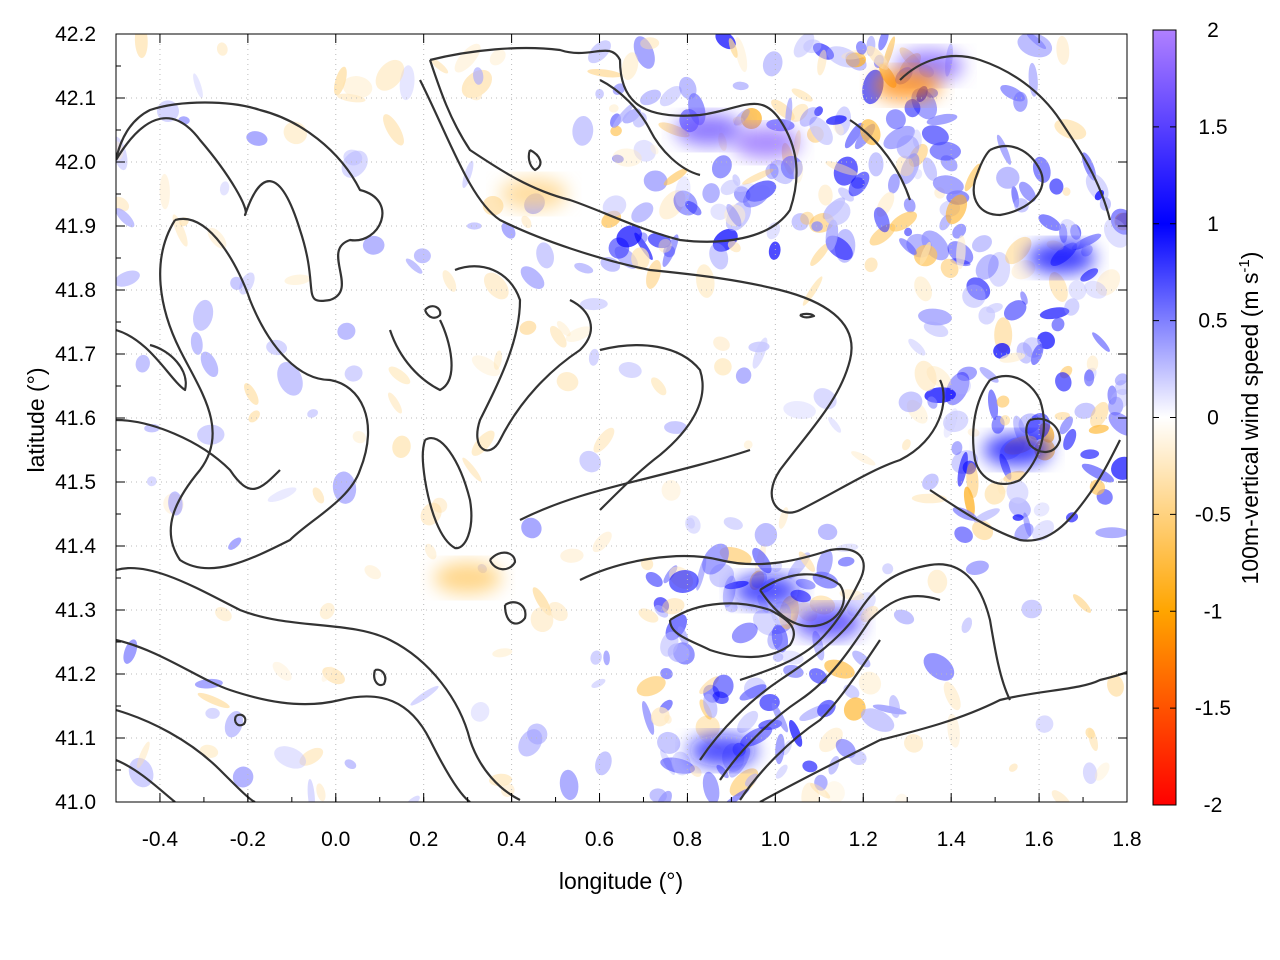  I want to click on x-tick-label: 0.8, so click(687, 839).